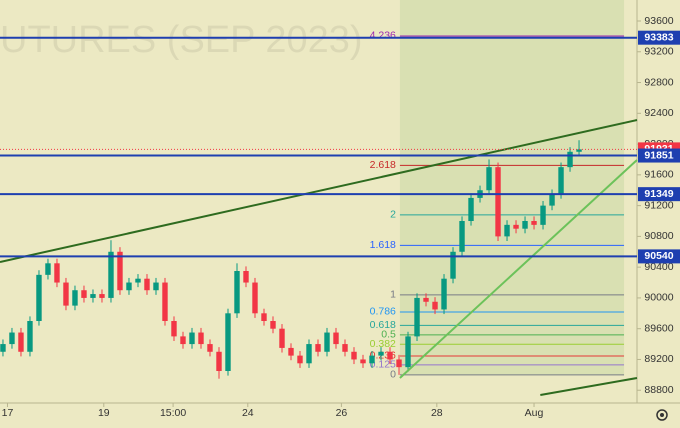 The image size is (680, 428). I want to click on y-tick-label: 91200, so click(658, 205).